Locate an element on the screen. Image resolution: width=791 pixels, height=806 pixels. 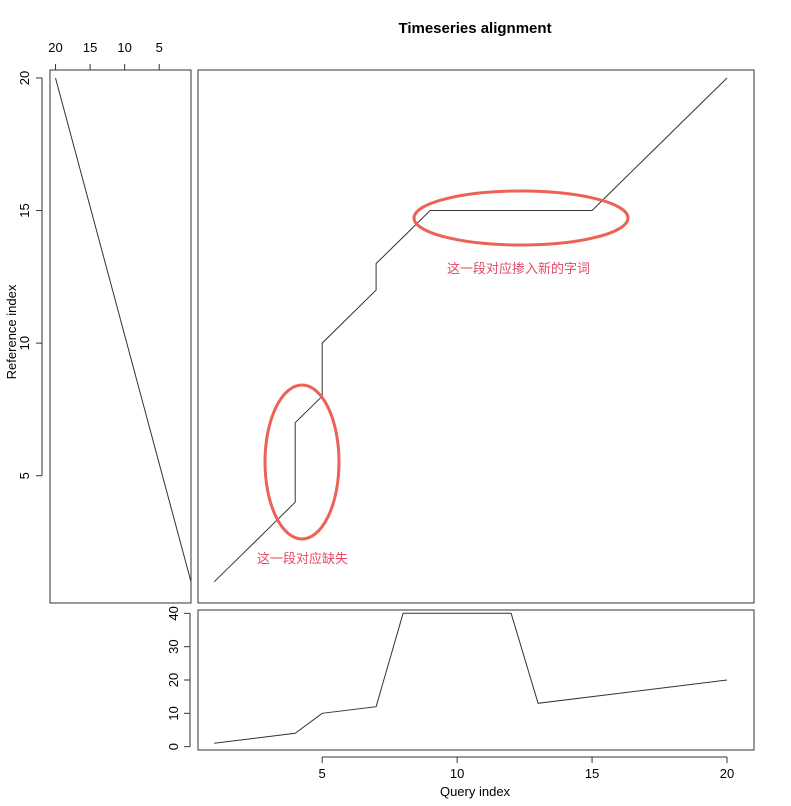
x-tick-label: 10 is located at coordinates (457, 773).